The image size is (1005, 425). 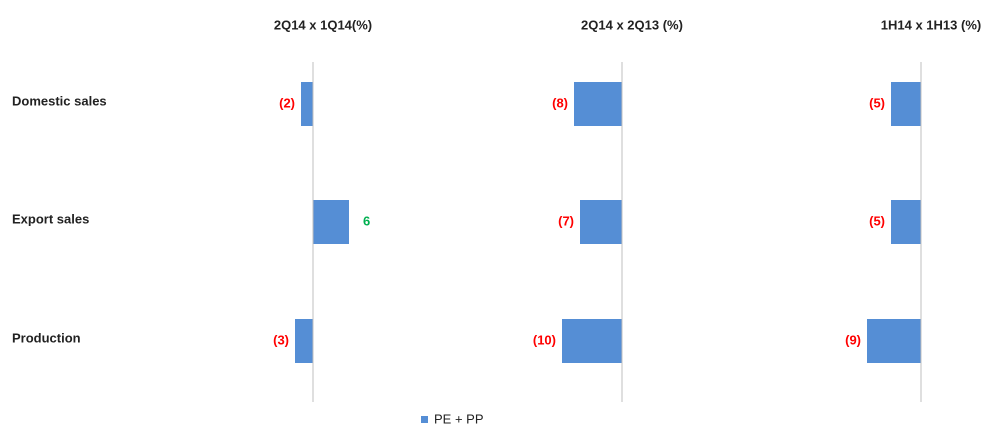 What do you see at coordinates (50, 218) in the screenshot?
I see `category-label: Export sales` at bounding box center [50, 218].